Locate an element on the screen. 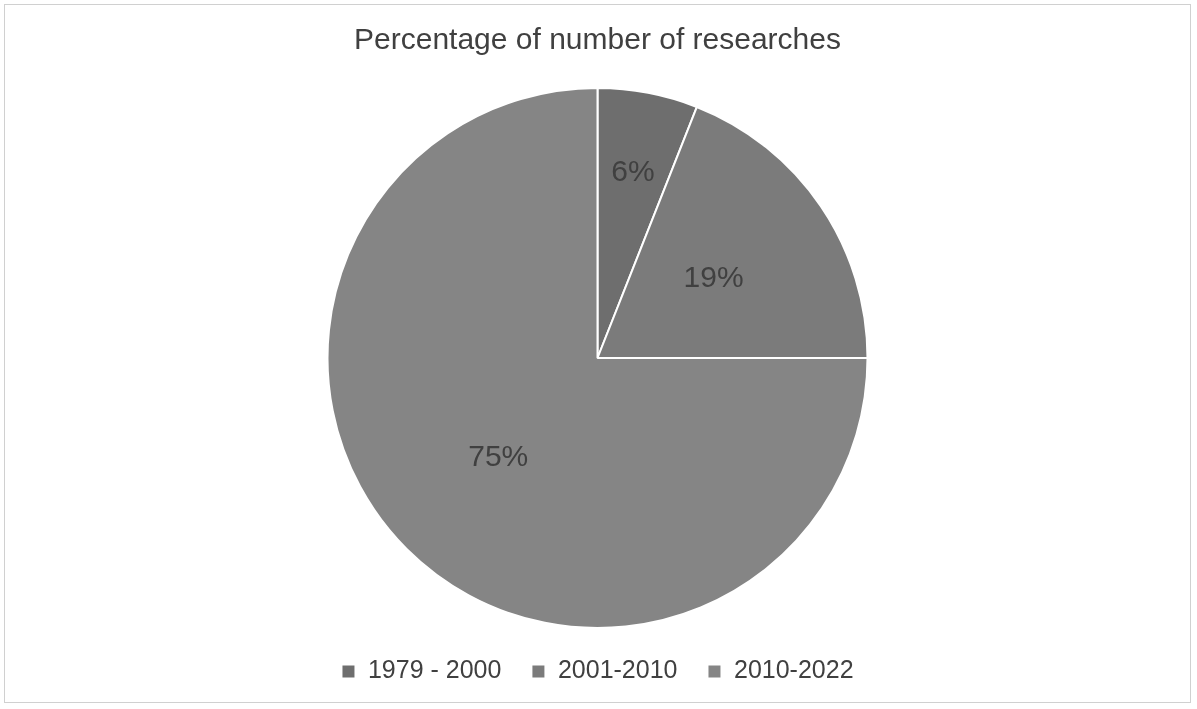 The image size is (1197, 709). data-label: 75% is located at coordinates (498, 455).